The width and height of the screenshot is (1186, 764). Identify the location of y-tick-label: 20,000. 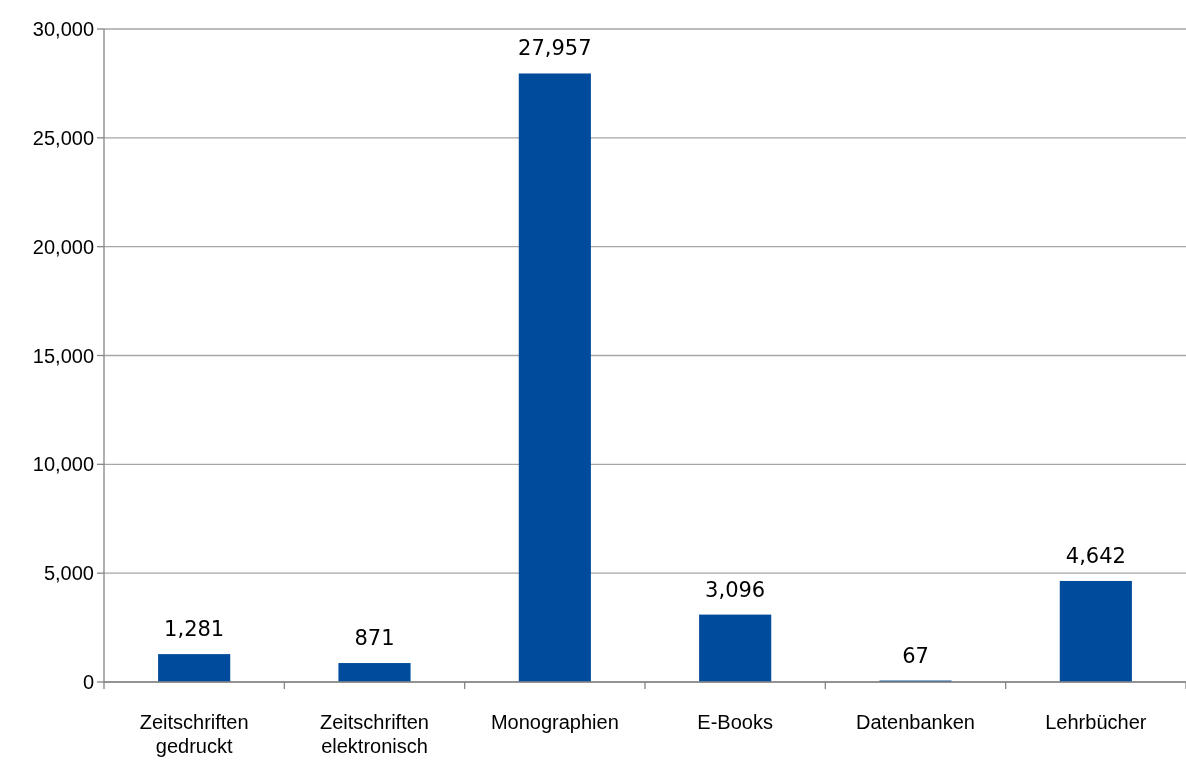
(63, 246).